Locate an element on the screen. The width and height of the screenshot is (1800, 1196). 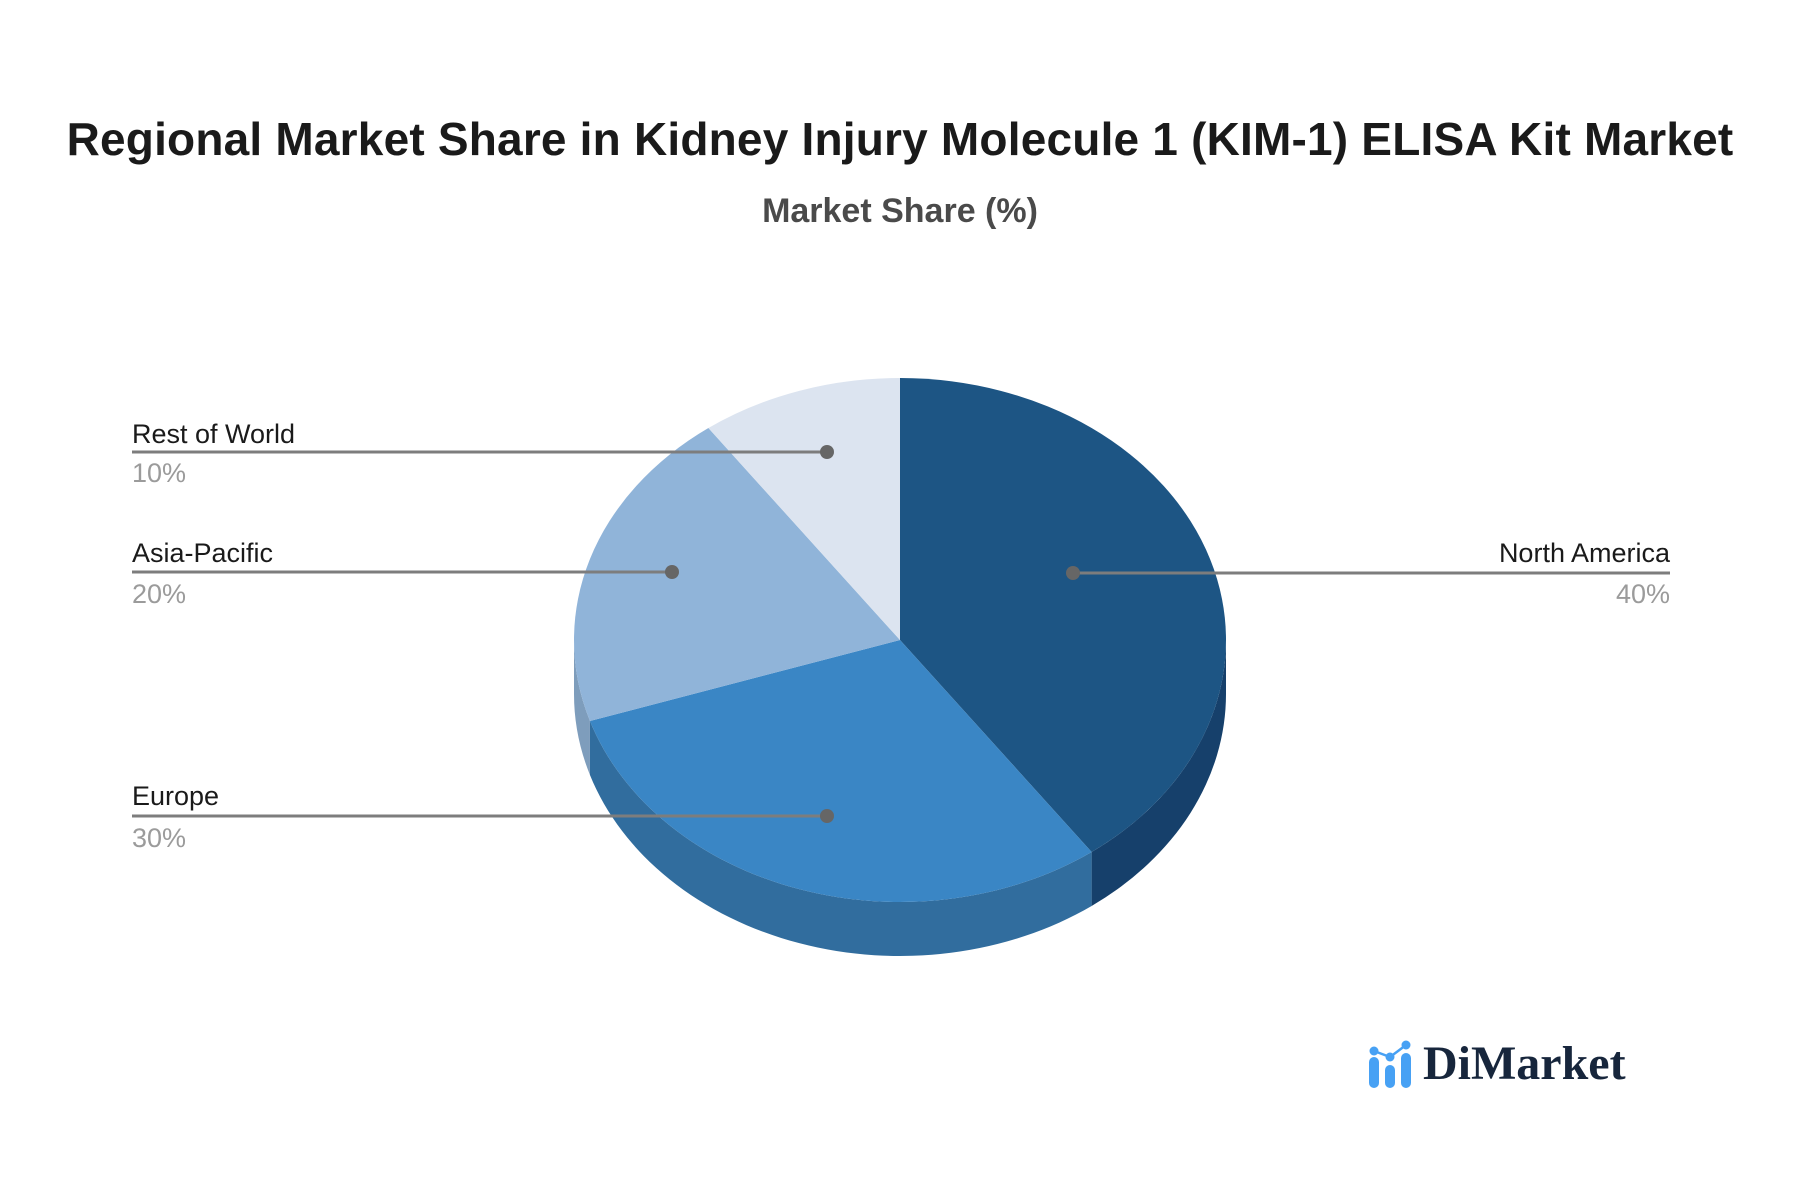
leader-dot-rest-of-world is located at coordinates (827, 452).